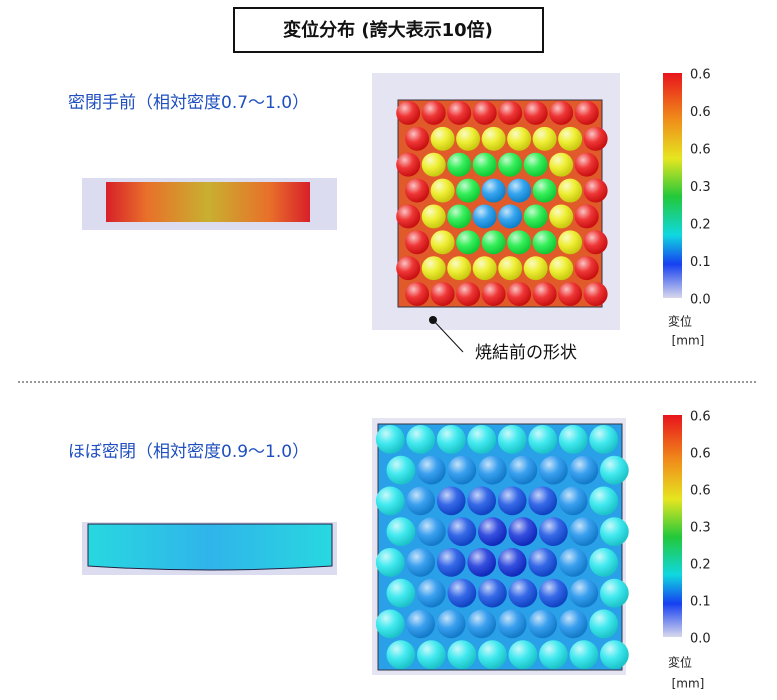 This screenshot has height=700, width=777. What do you see at coordinates (700, 528) in the screenshot?
I see `colorbar-tick-label: 0.3` at bounding box center [700, 528].